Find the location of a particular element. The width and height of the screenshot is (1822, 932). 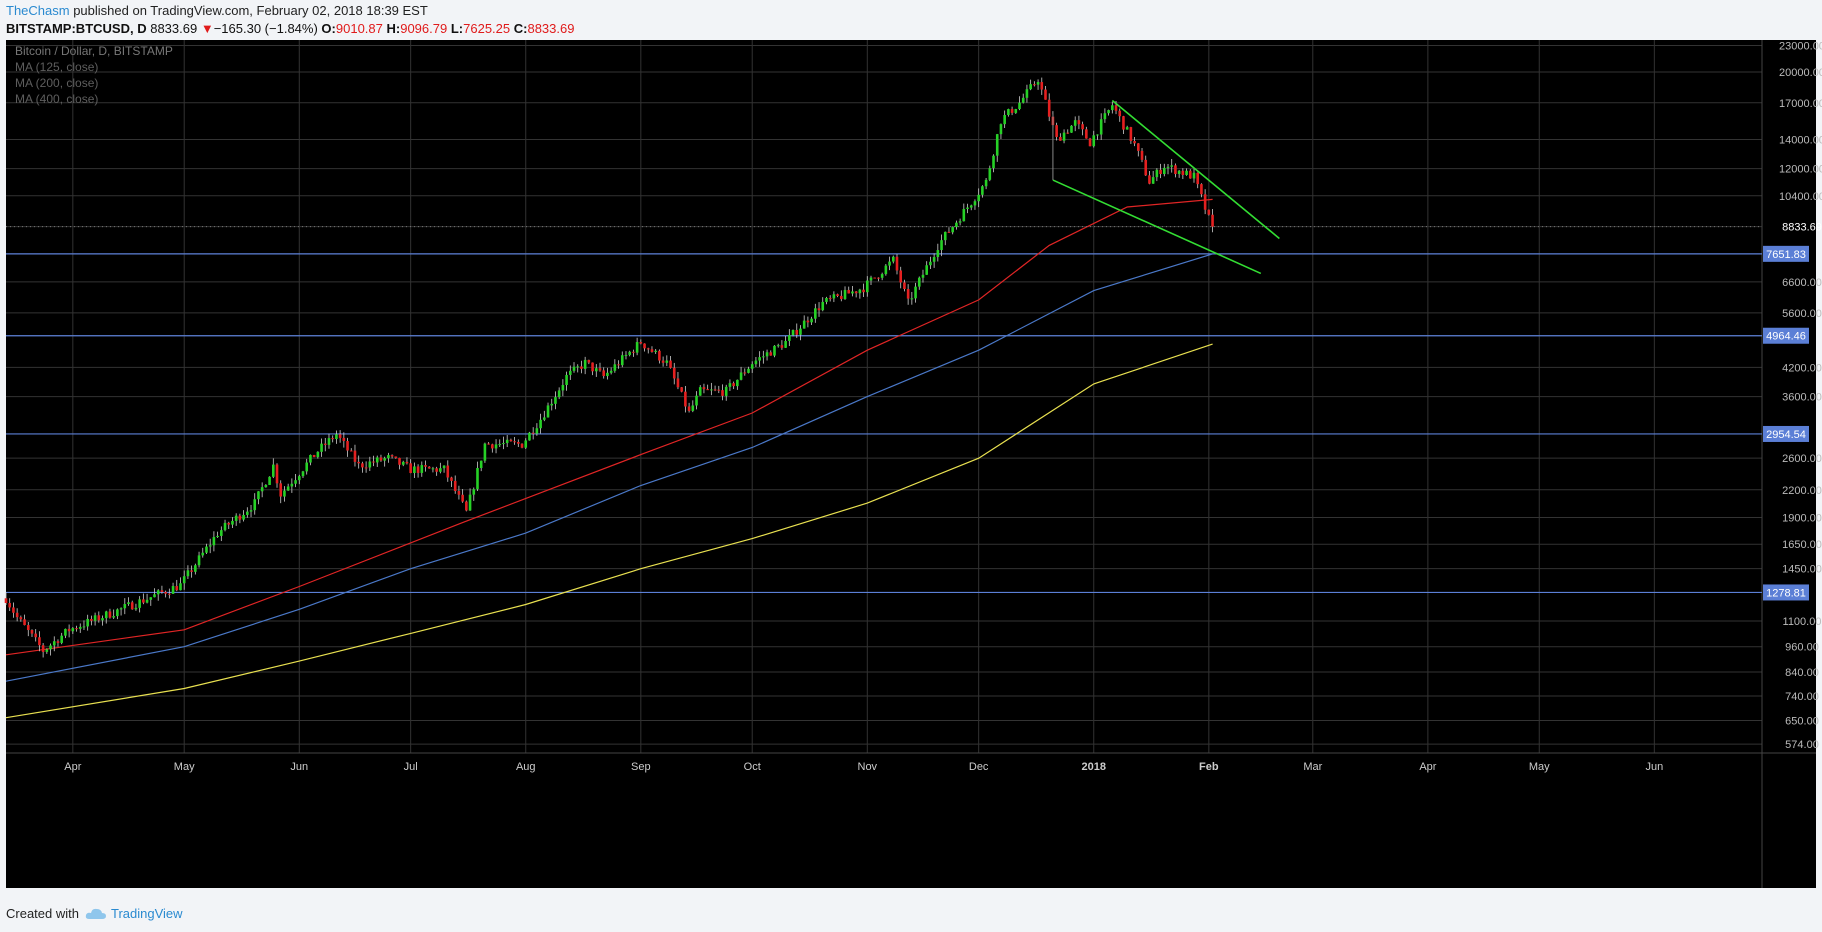

price-tick-label: 4200.00 is located at coordinates (1802, 368).